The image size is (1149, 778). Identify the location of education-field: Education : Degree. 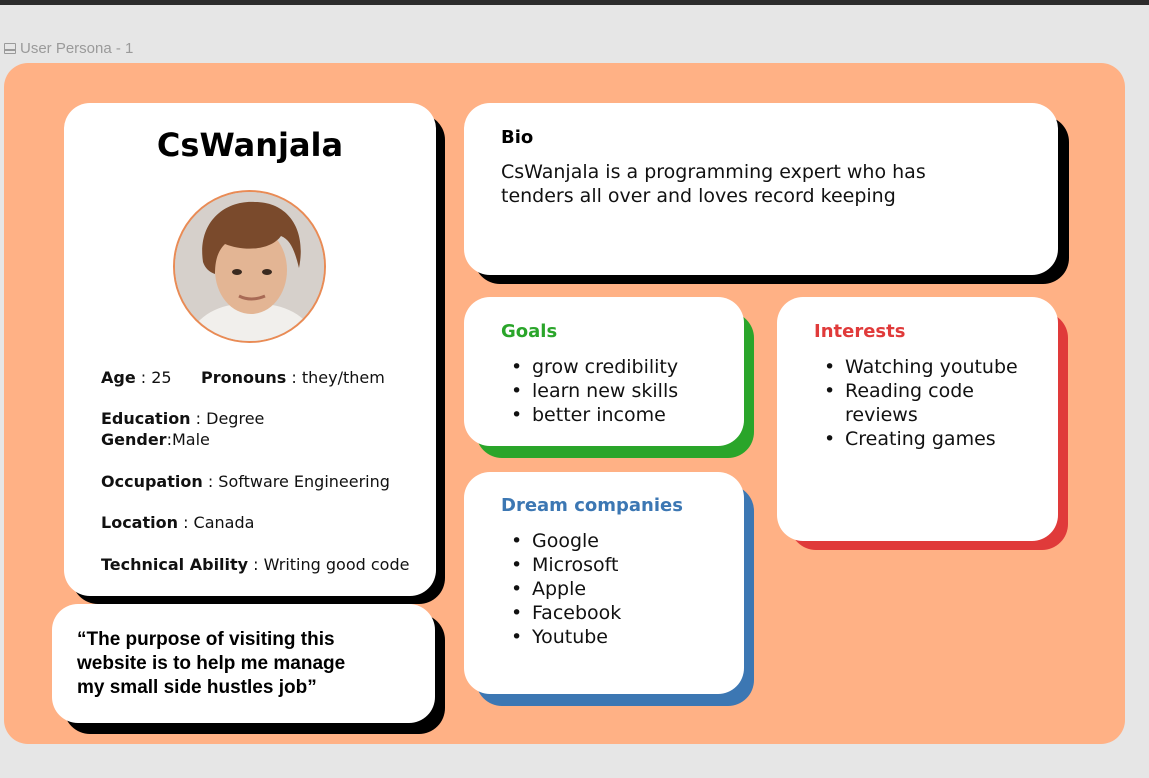
(183, 418).